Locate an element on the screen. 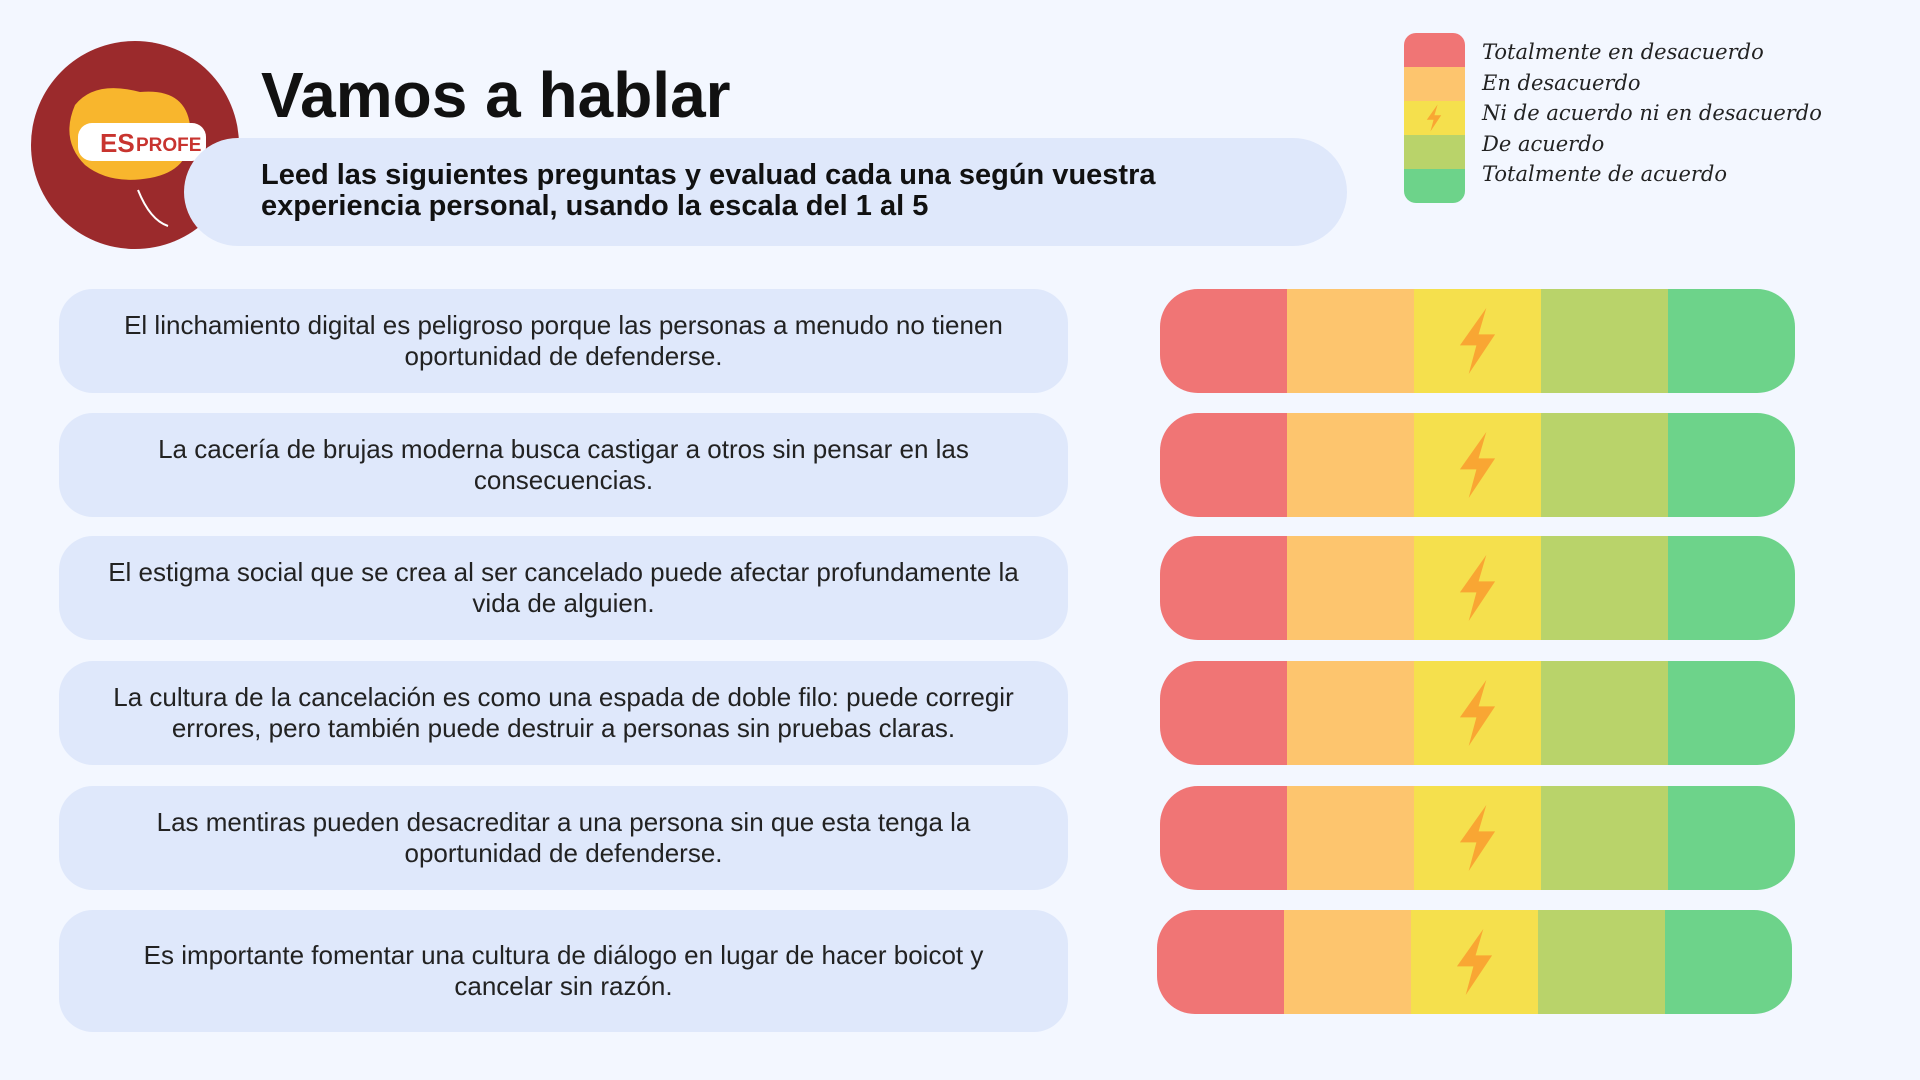  legend-label: Totalmente de acuerdo is located at coordinates (1605, 174).